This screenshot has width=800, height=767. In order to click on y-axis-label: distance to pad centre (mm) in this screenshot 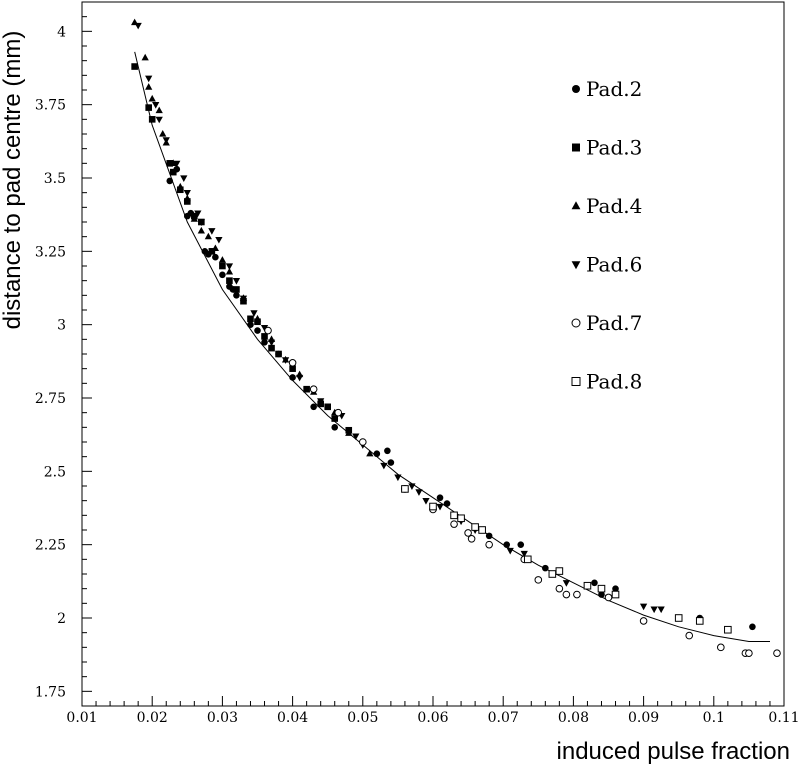, I will do `click(13, 180)`.